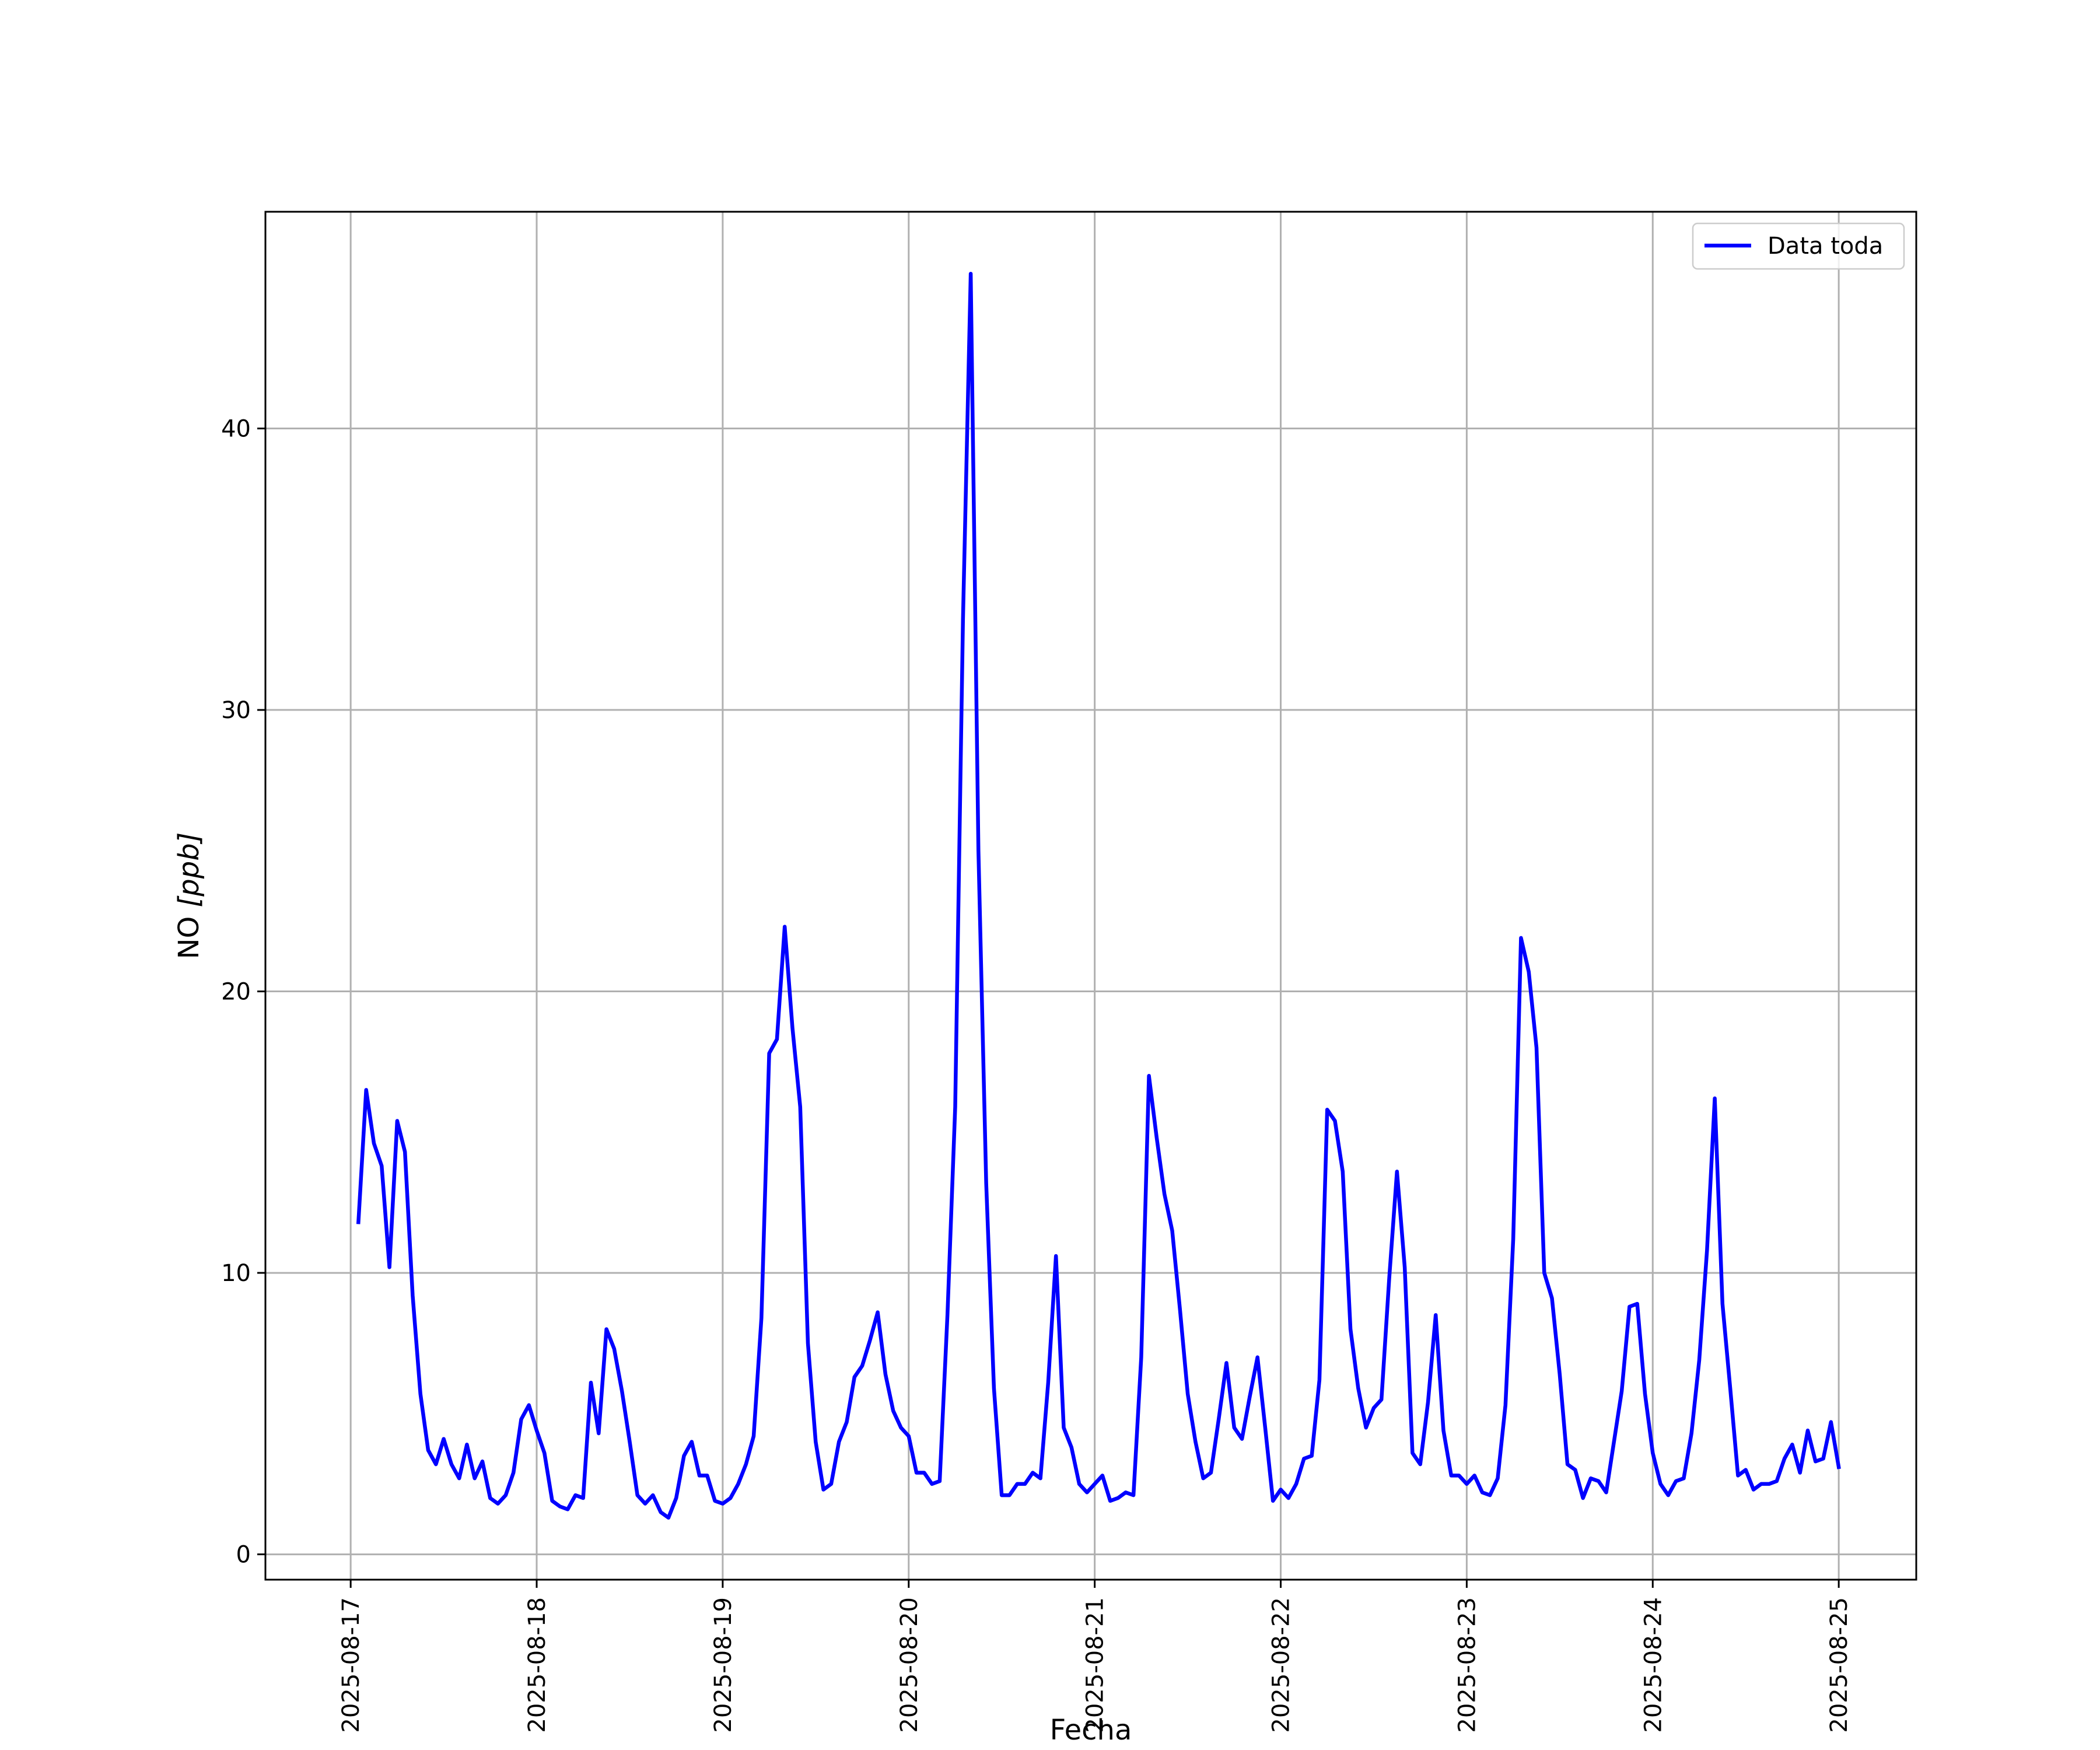  I want to click on x-tick-label: 2025-08-24, so click(1653, 1664).